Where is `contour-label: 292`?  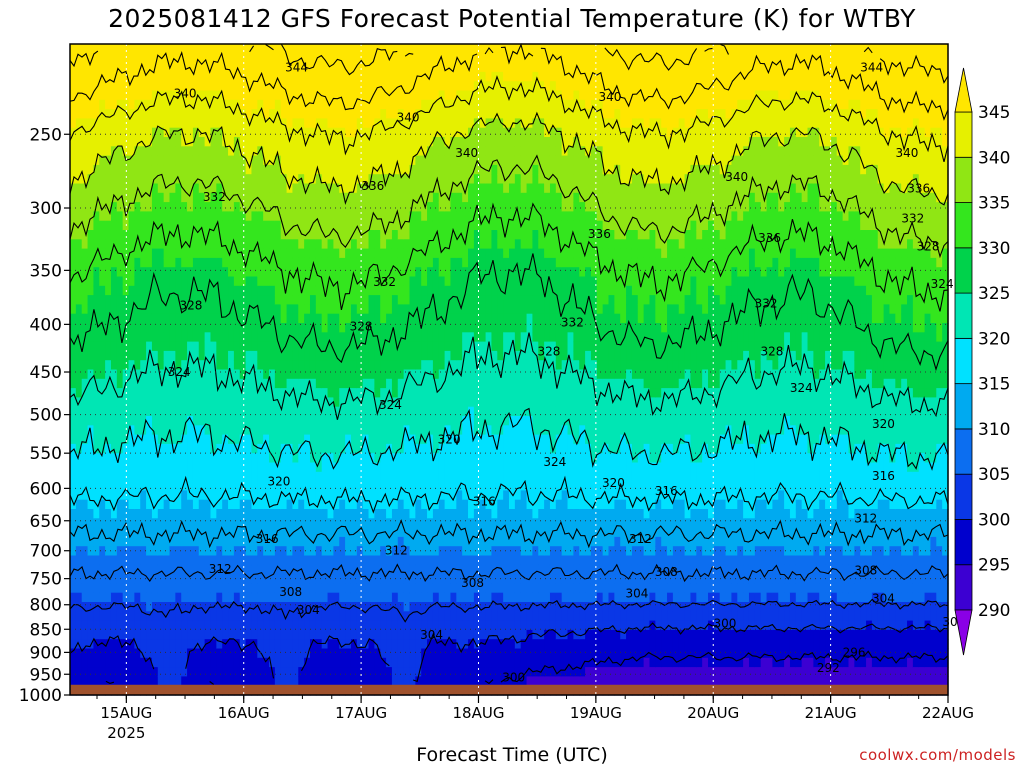 contour-label: 292 is located at coordinates (828, 668).